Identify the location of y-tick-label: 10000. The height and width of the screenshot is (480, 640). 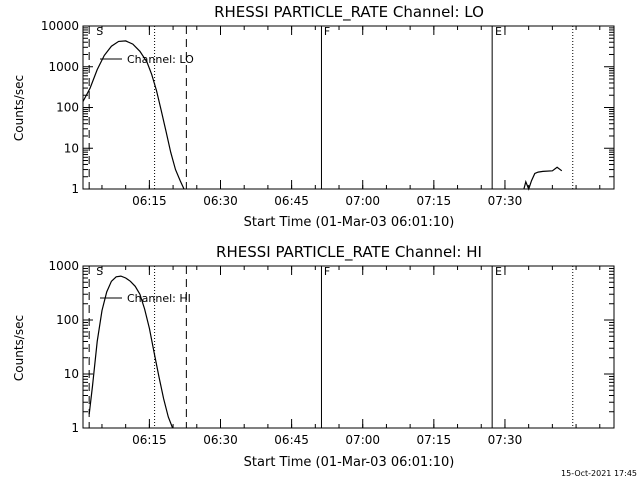
(60, 26).